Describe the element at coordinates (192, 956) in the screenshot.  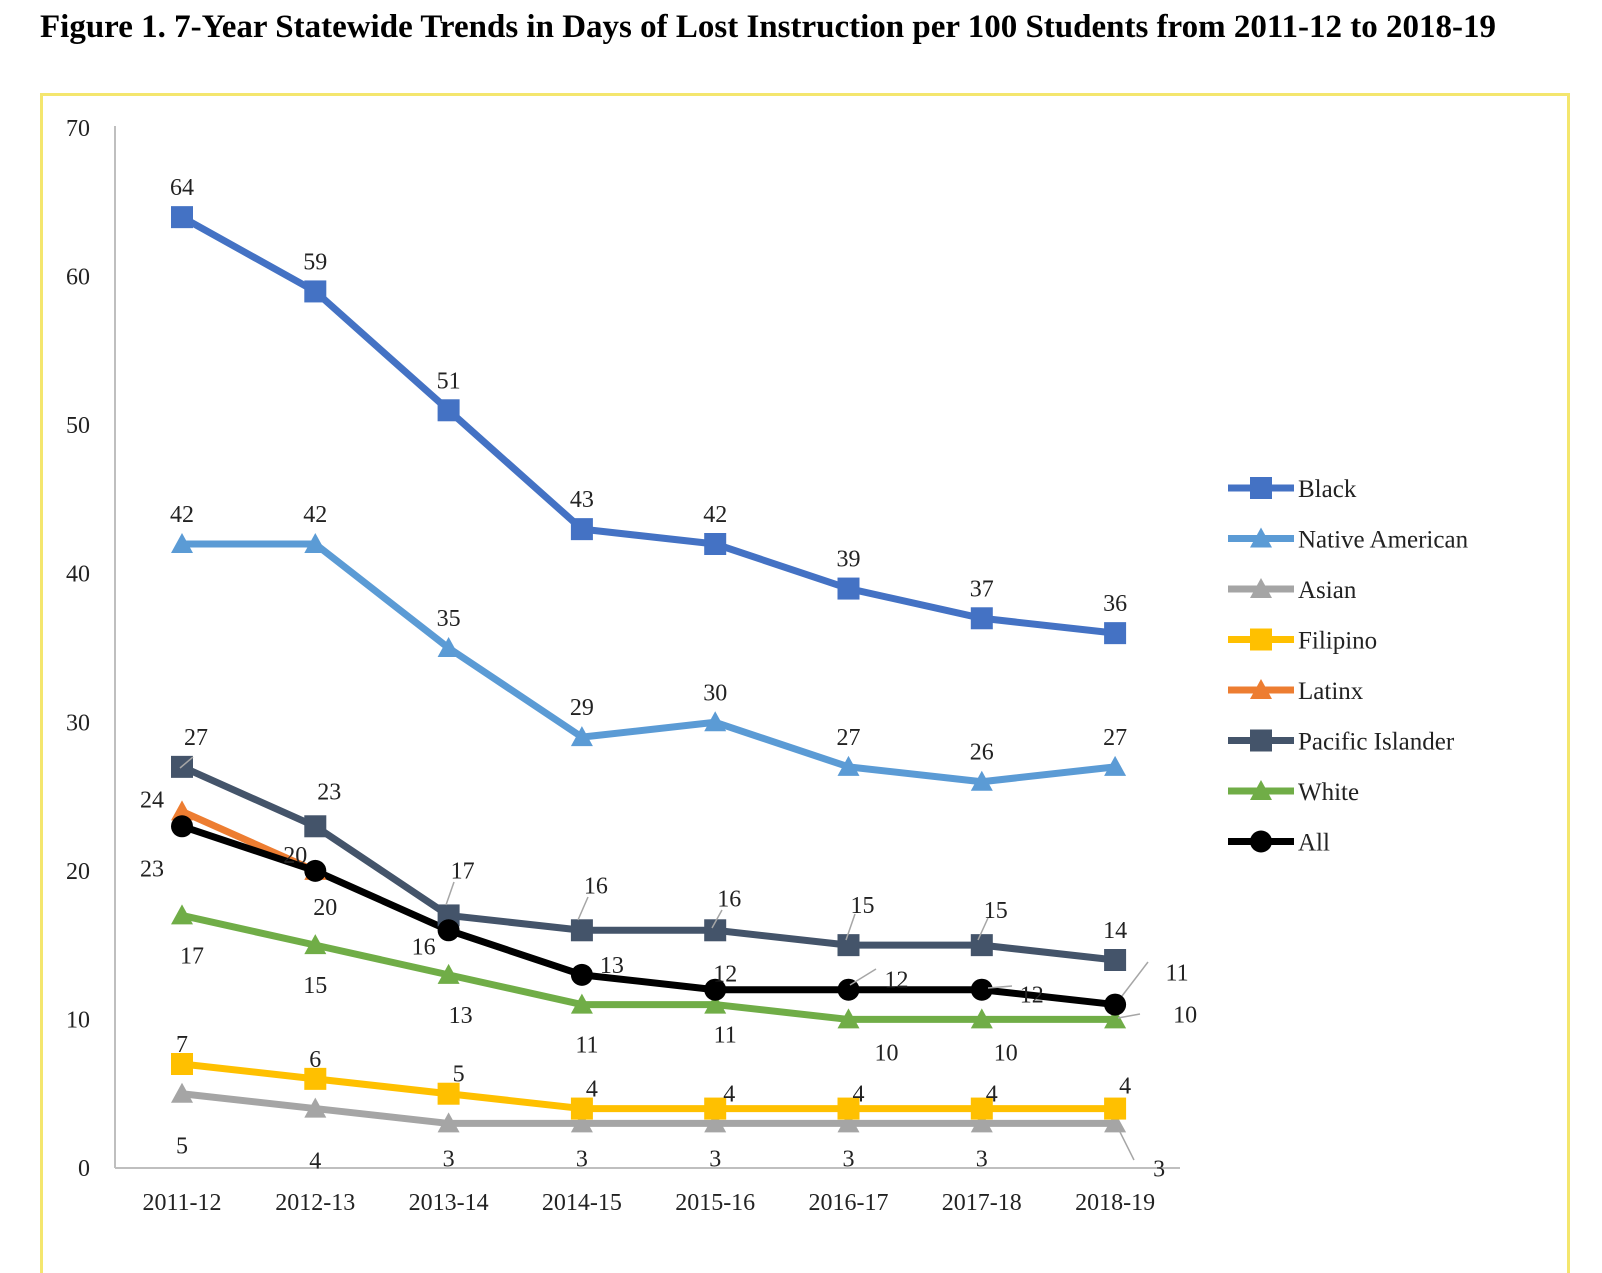
I see `data-label-white: 17` at that location.